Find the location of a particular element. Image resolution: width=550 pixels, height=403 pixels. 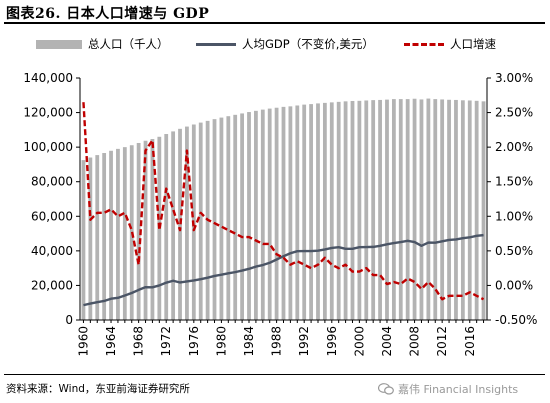

gdp-per-capita-line is located at coordinates (283, 270).